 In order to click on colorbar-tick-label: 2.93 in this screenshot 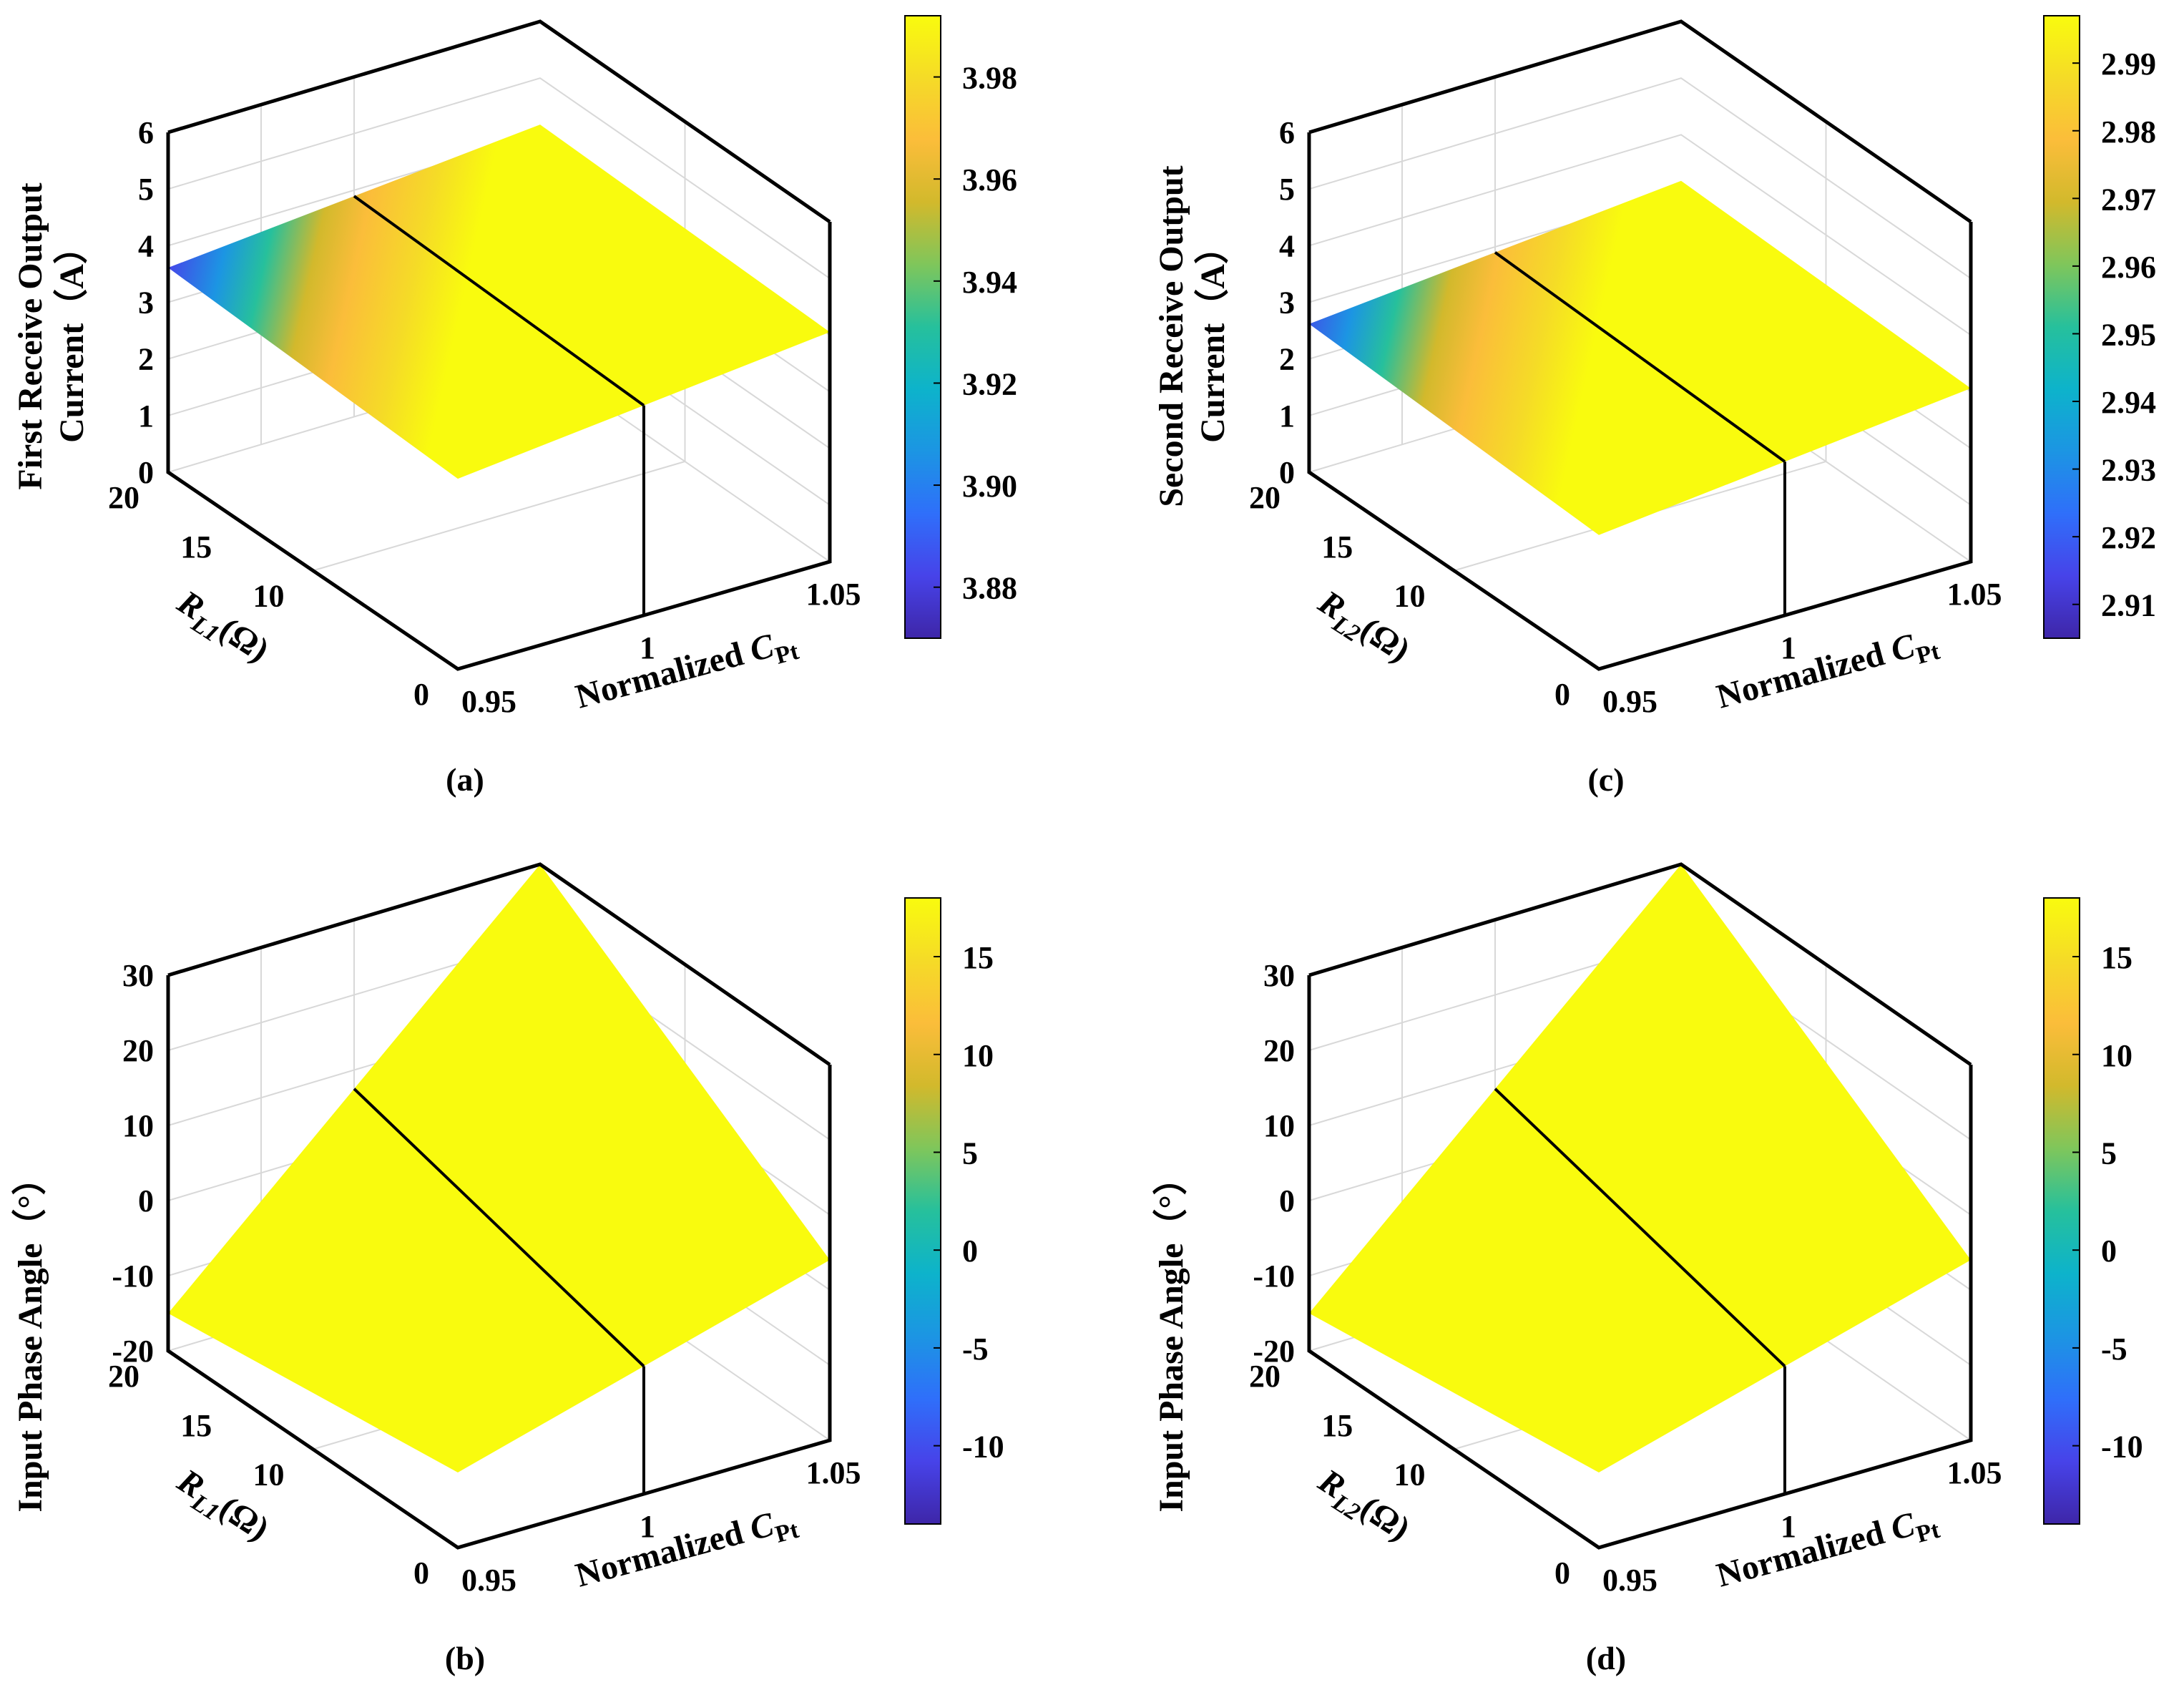, I will do `click(2128, 470)`.